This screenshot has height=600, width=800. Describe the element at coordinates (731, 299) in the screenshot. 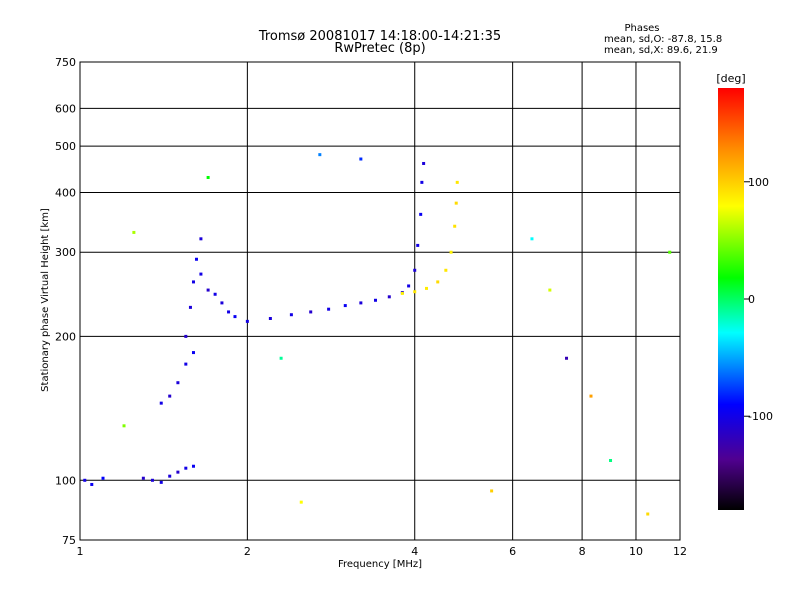

I see `colorbar` at that location.